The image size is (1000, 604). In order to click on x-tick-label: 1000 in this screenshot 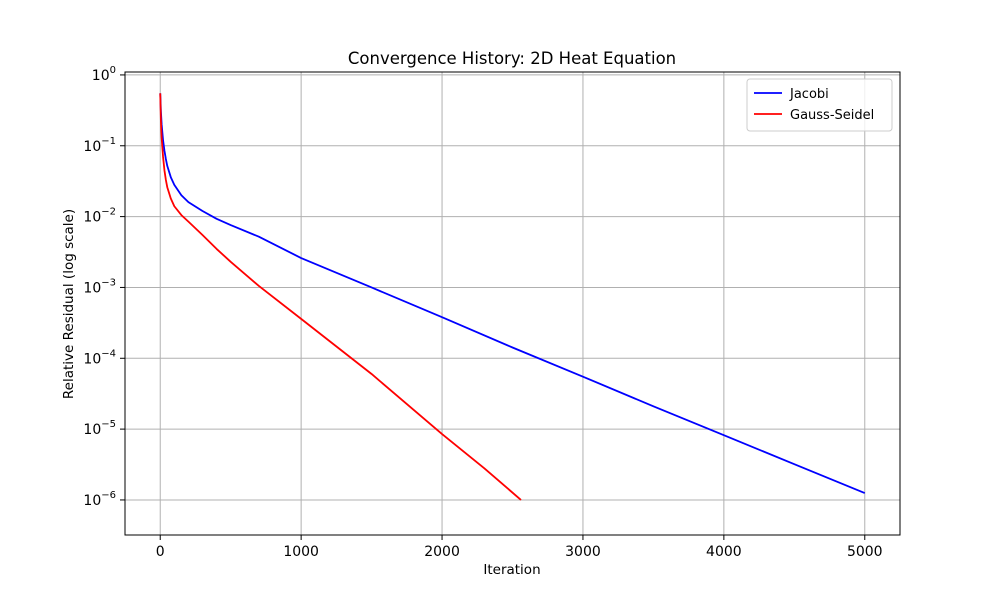, I will do `click(301, 552)`.